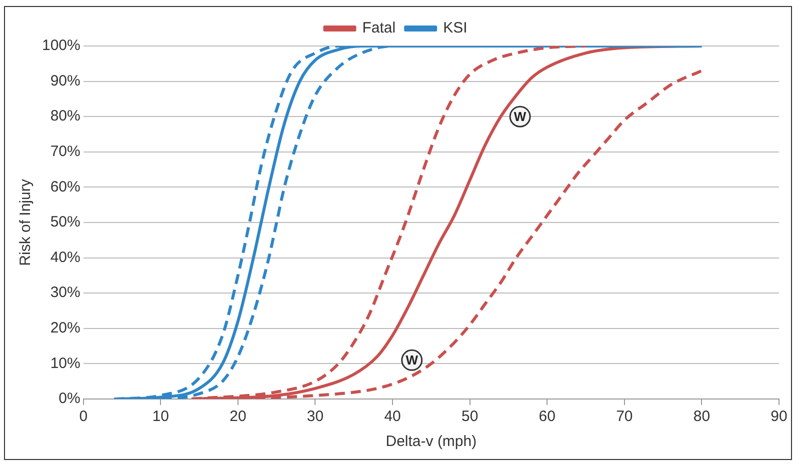 This screenshot has width=800, height=468. What do you see at coordinates (65, 293) in the screenshot?
I see `y-tick-label: 30%` at bounding box center [65, 293].